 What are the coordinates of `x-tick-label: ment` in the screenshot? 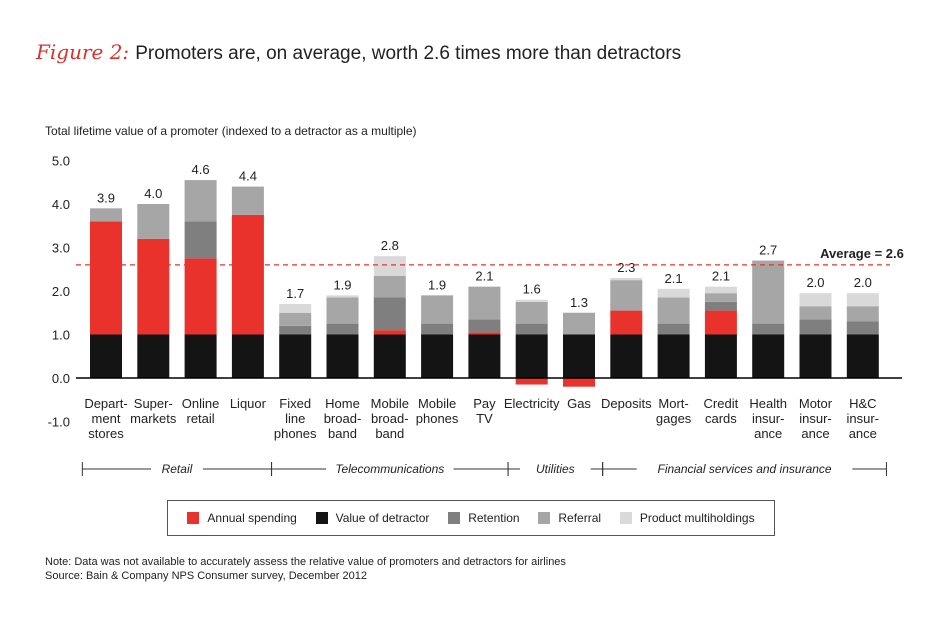 It's located at (106, 418).